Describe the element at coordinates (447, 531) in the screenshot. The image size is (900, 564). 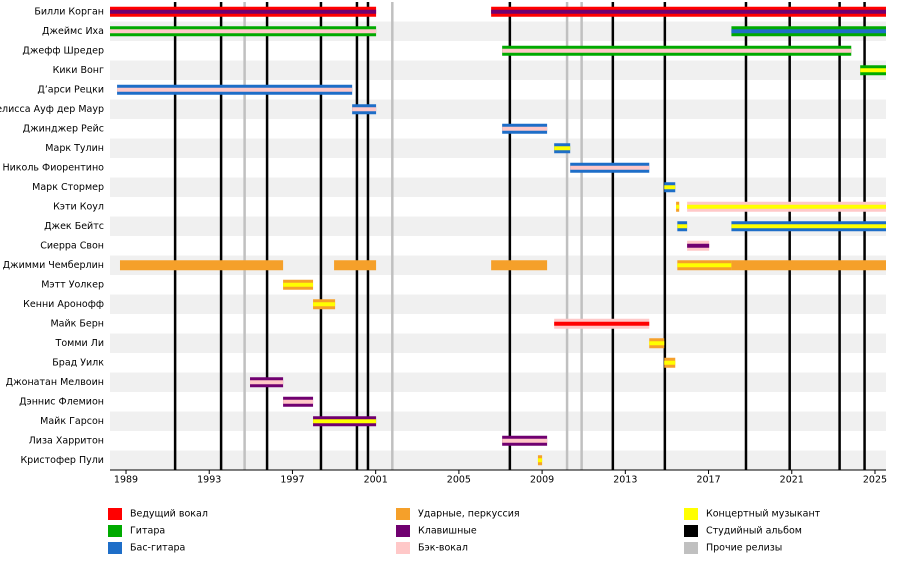
I see `legend-label: Клавишные` at that location.